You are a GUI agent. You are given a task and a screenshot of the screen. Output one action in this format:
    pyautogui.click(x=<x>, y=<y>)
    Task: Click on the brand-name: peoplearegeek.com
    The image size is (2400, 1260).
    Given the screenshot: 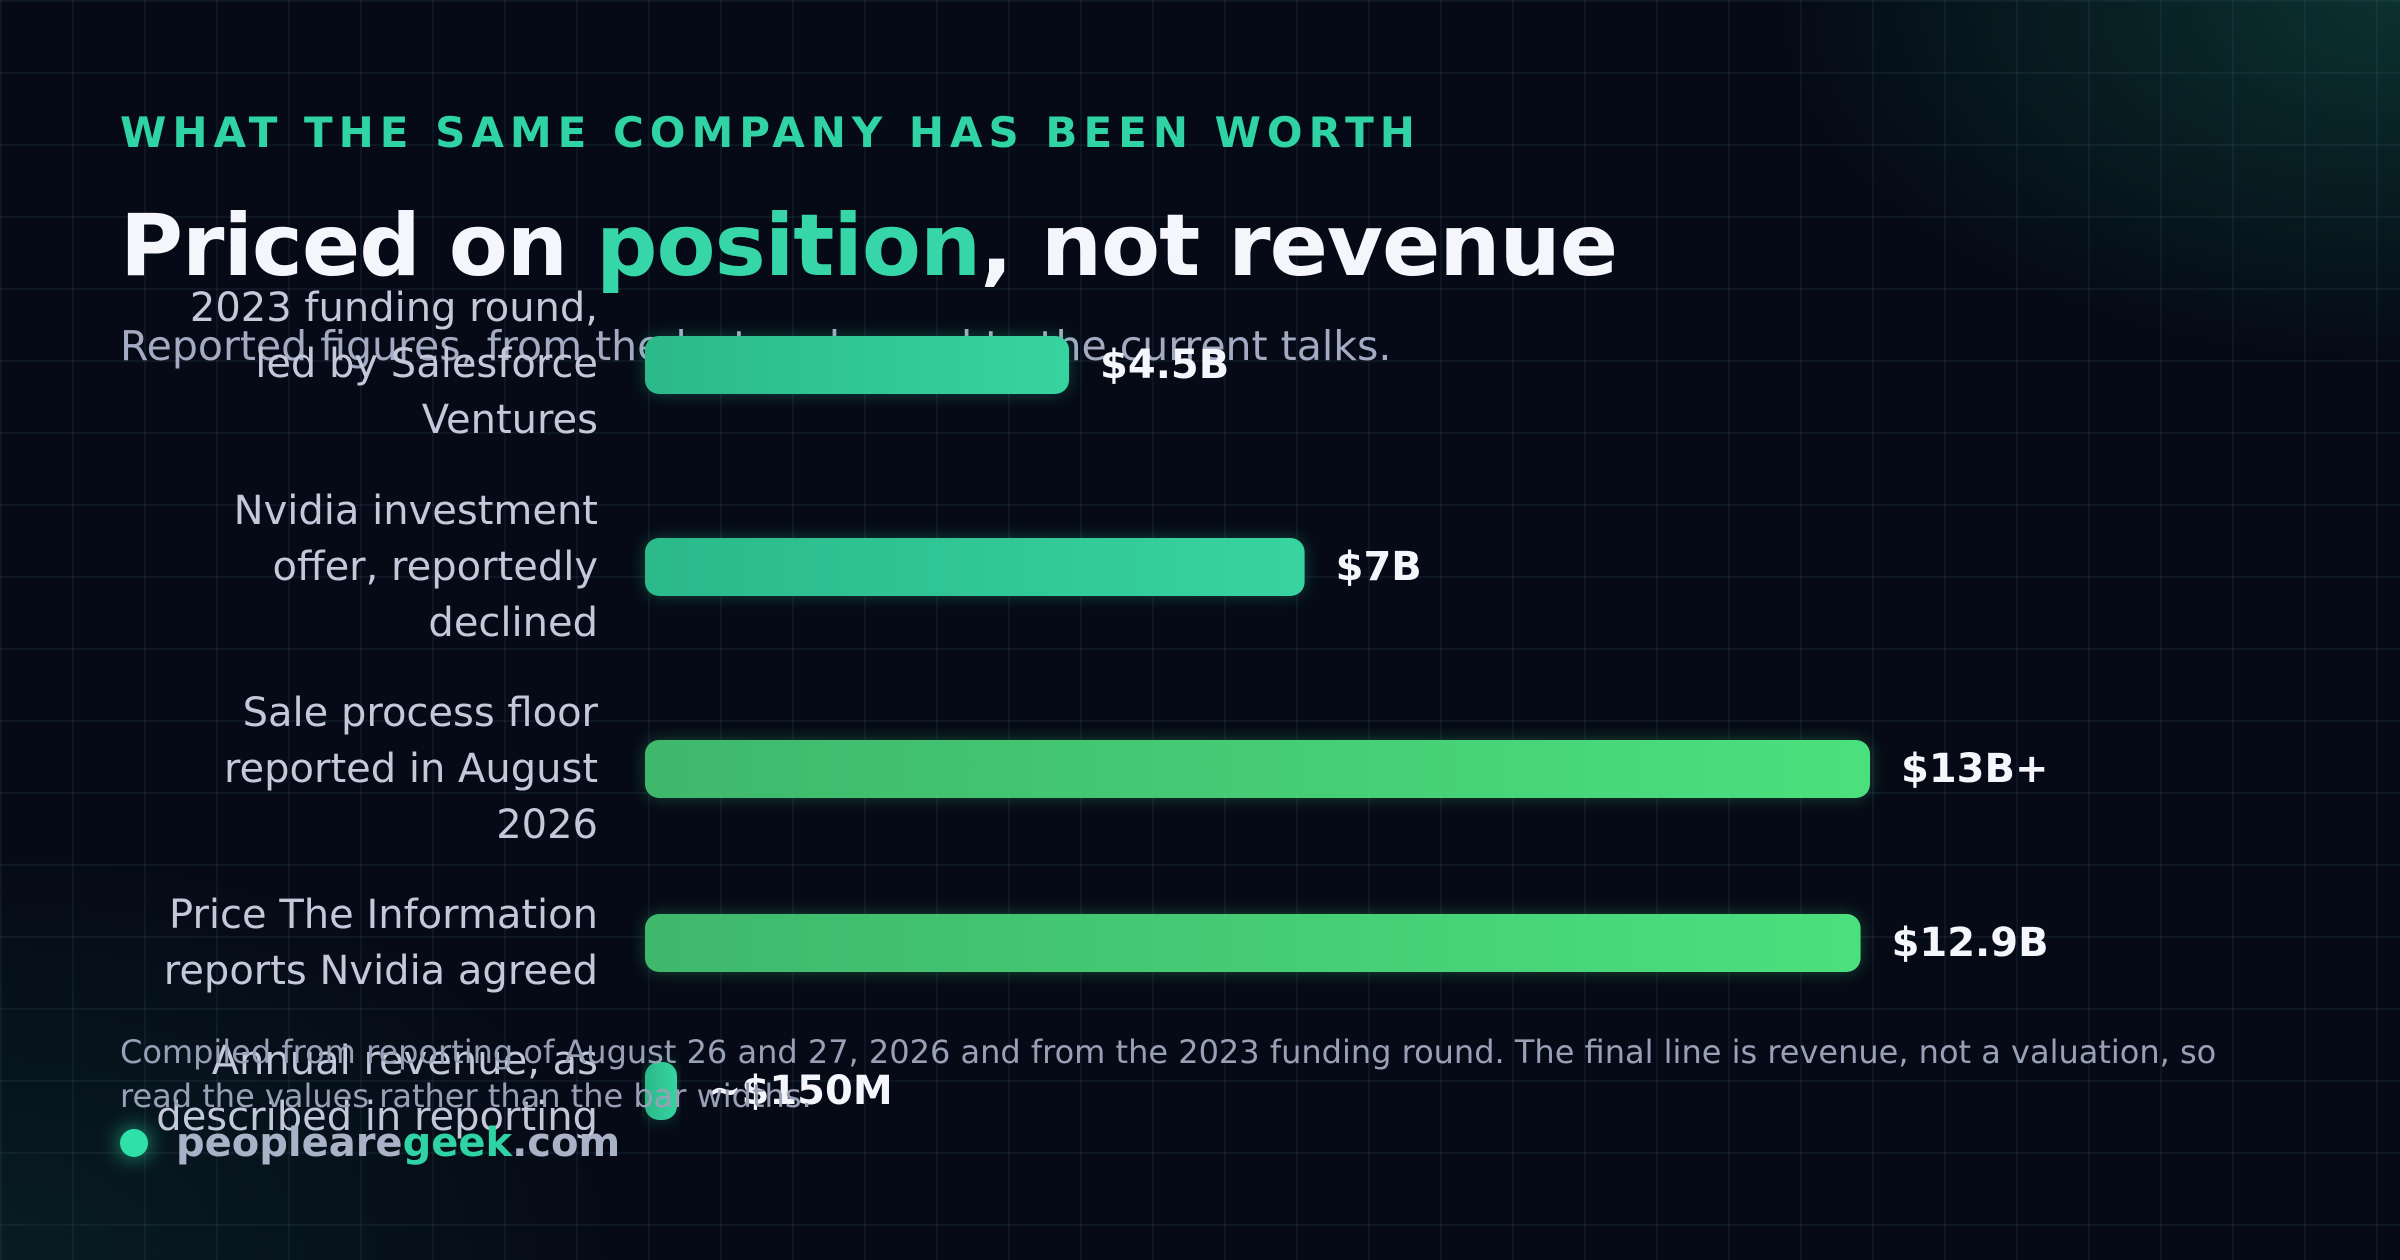 What is the action you would take?
    pyautogui.click(x=398, y=1143)
    